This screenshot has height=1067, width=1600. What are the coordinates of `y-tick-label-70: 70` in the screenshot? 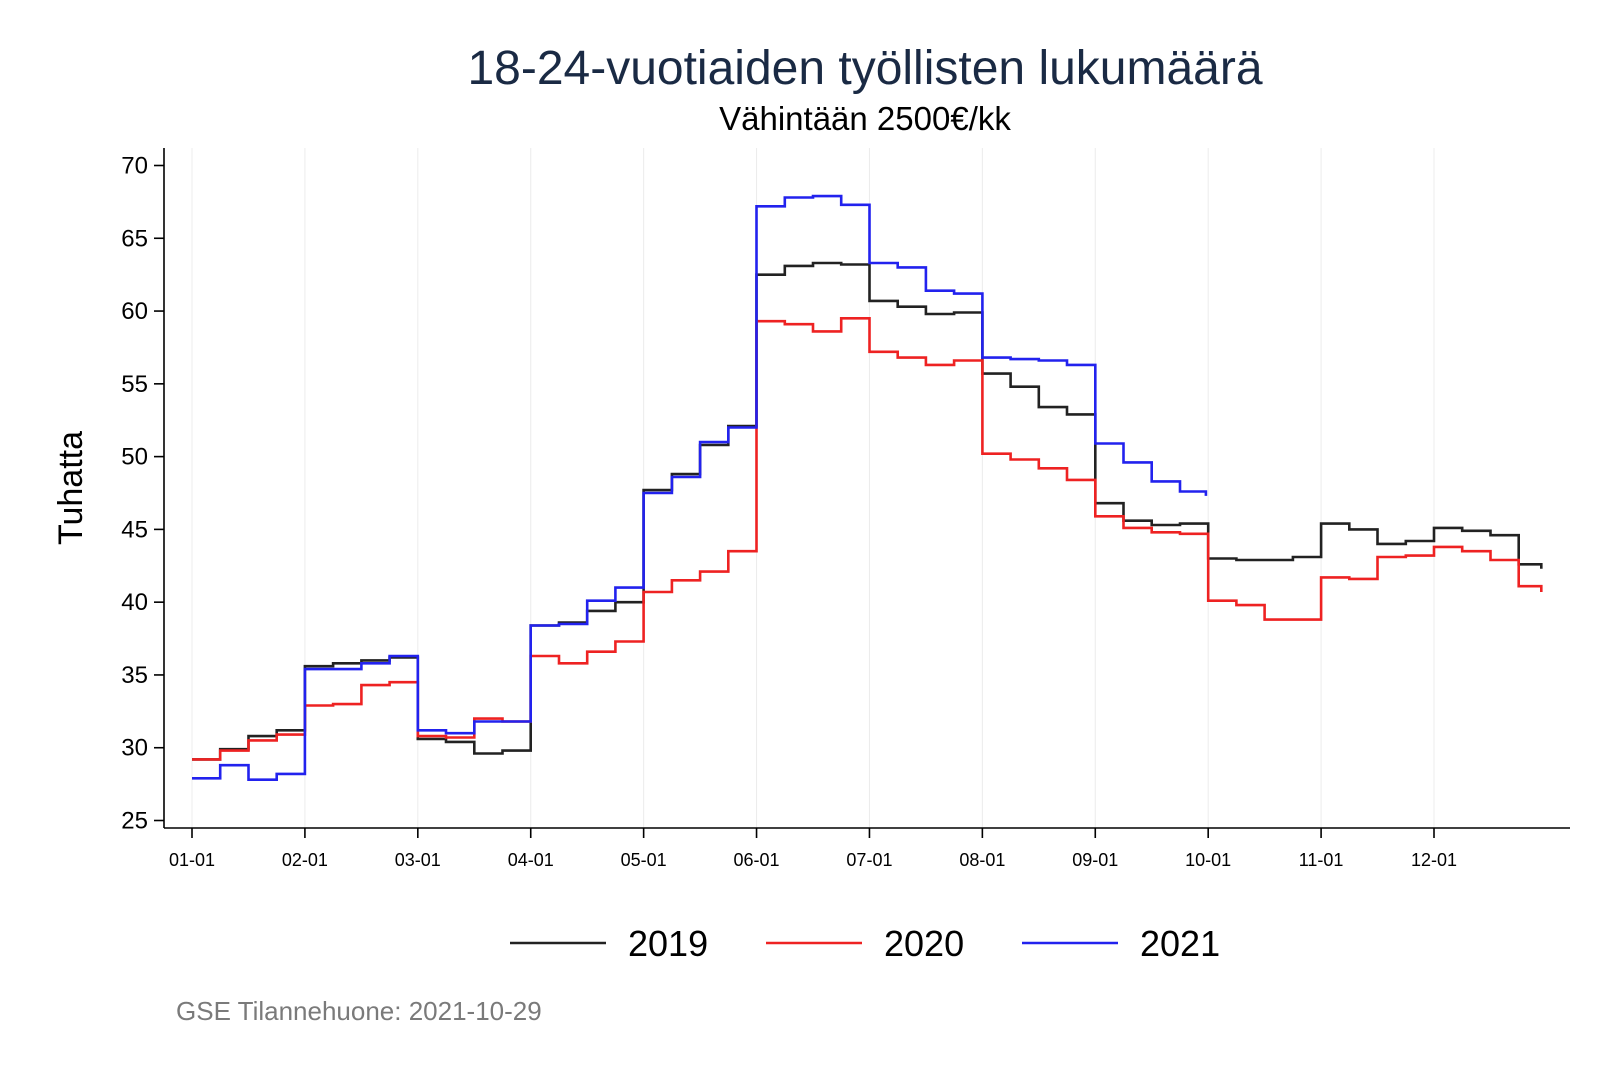 It's located at (134, 166).